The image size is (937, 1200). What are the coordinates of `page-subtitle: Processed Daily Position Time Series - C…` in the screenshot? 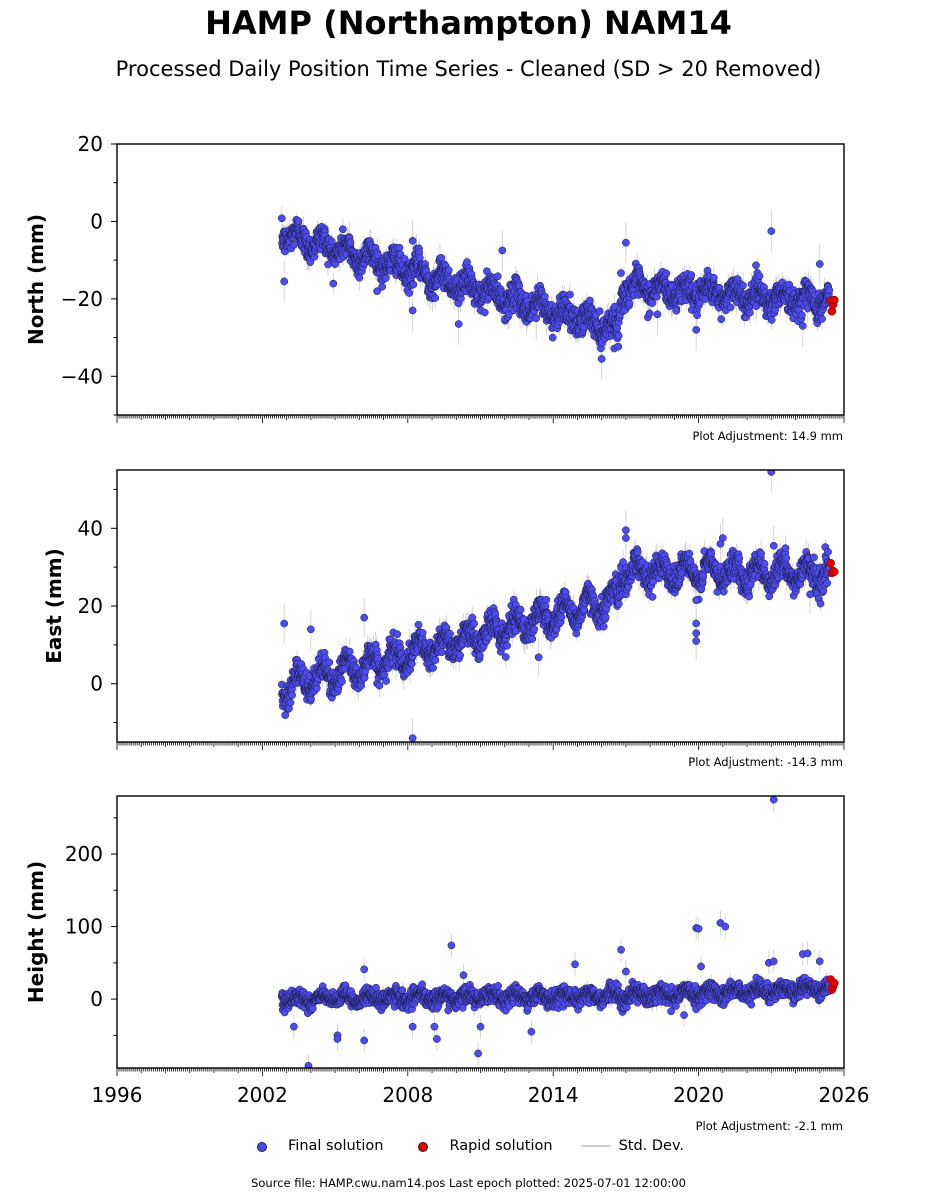 It's located at (468, 69).